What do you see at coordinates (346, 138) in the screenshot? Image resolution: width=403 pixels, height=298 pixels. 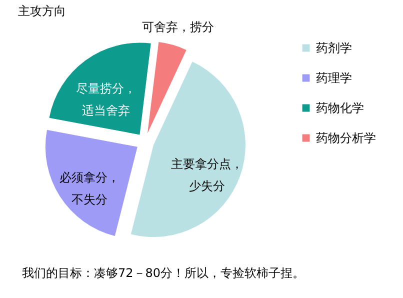 I see `legend-label: 药物分析学` at bounding box center [346, 138].